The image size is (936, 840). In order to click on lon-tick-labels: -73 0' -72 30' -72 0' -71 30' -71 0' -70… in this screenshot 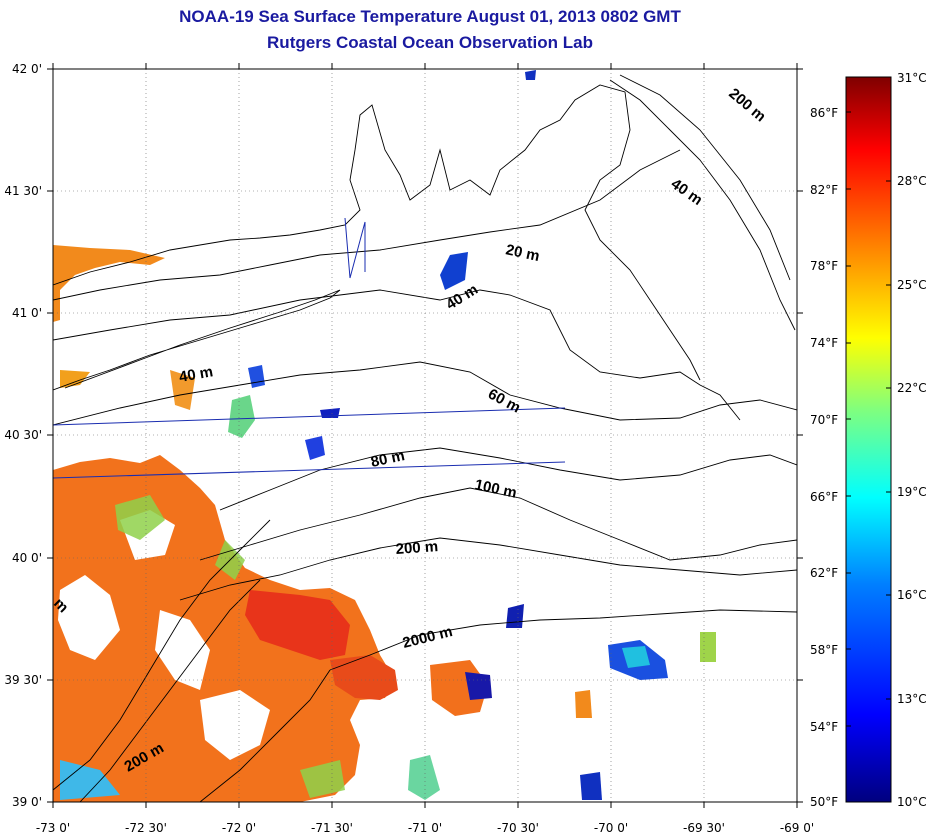, I will do `click(425, 828)`.